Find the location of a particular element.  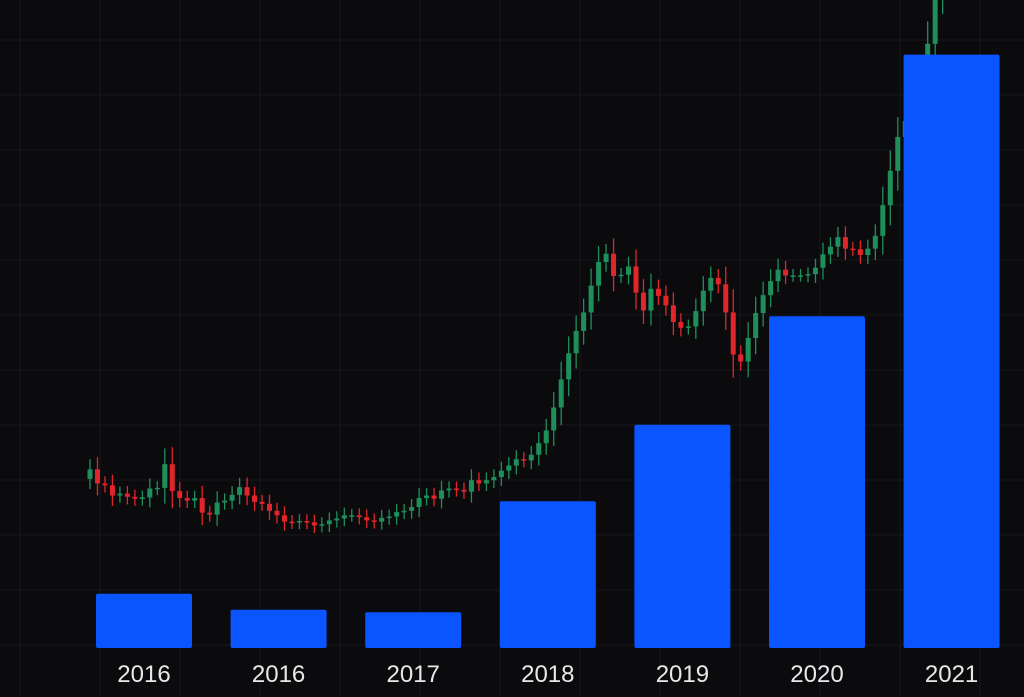

x-tick-label: 2021 is located at coordinates (951, 674).